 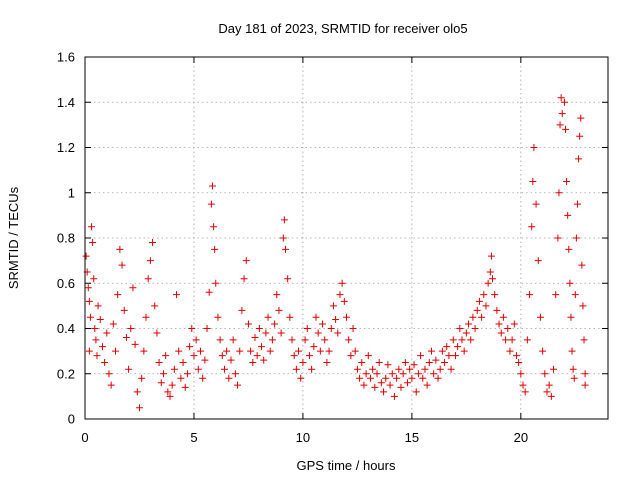 What do you see at coordinates (193, 437) in the screenshot?
I see `x-tick-label: 5` at bounding box center [193, 437].